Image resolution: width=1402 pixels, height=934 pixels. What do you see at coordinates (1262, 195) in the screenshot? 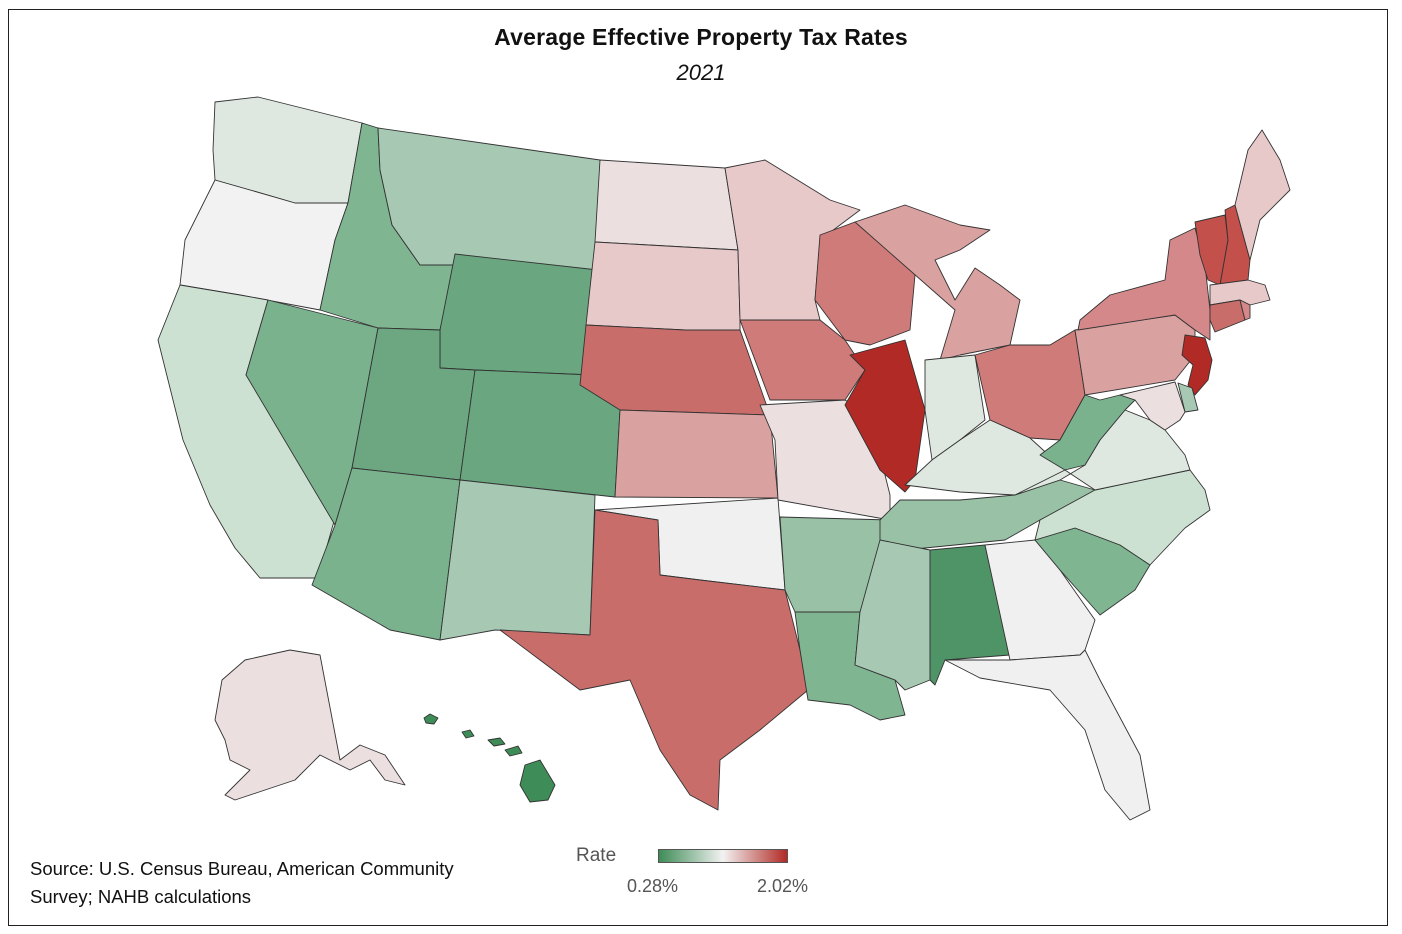
I see `state-ME` at bounding box center [1262, 195].